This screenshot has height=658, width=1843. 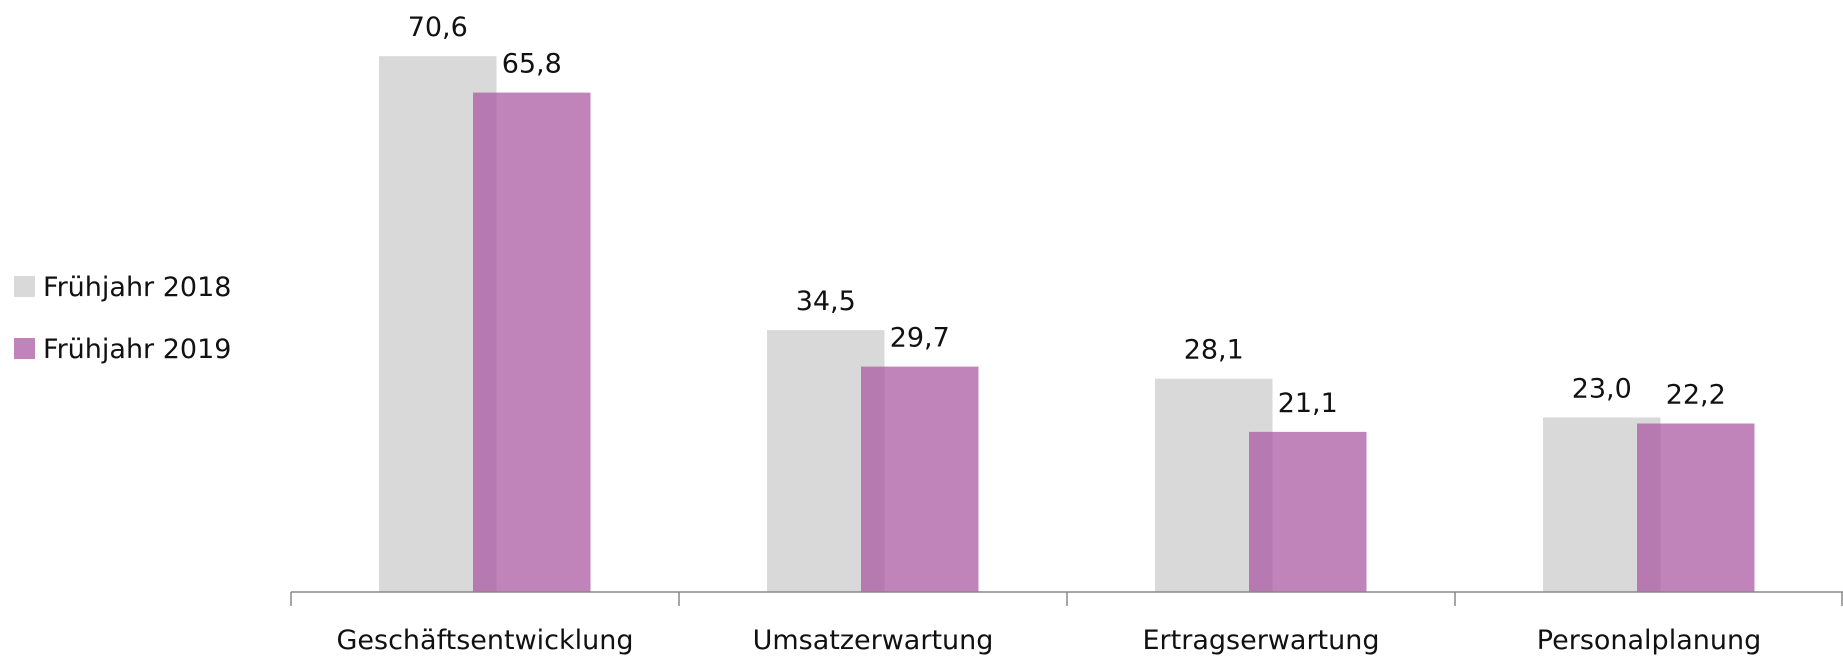 What do you see at coordinates (1214, 350) in the screenshot?
I see `data-label: 28,1` at bounding box center [1214, 350].